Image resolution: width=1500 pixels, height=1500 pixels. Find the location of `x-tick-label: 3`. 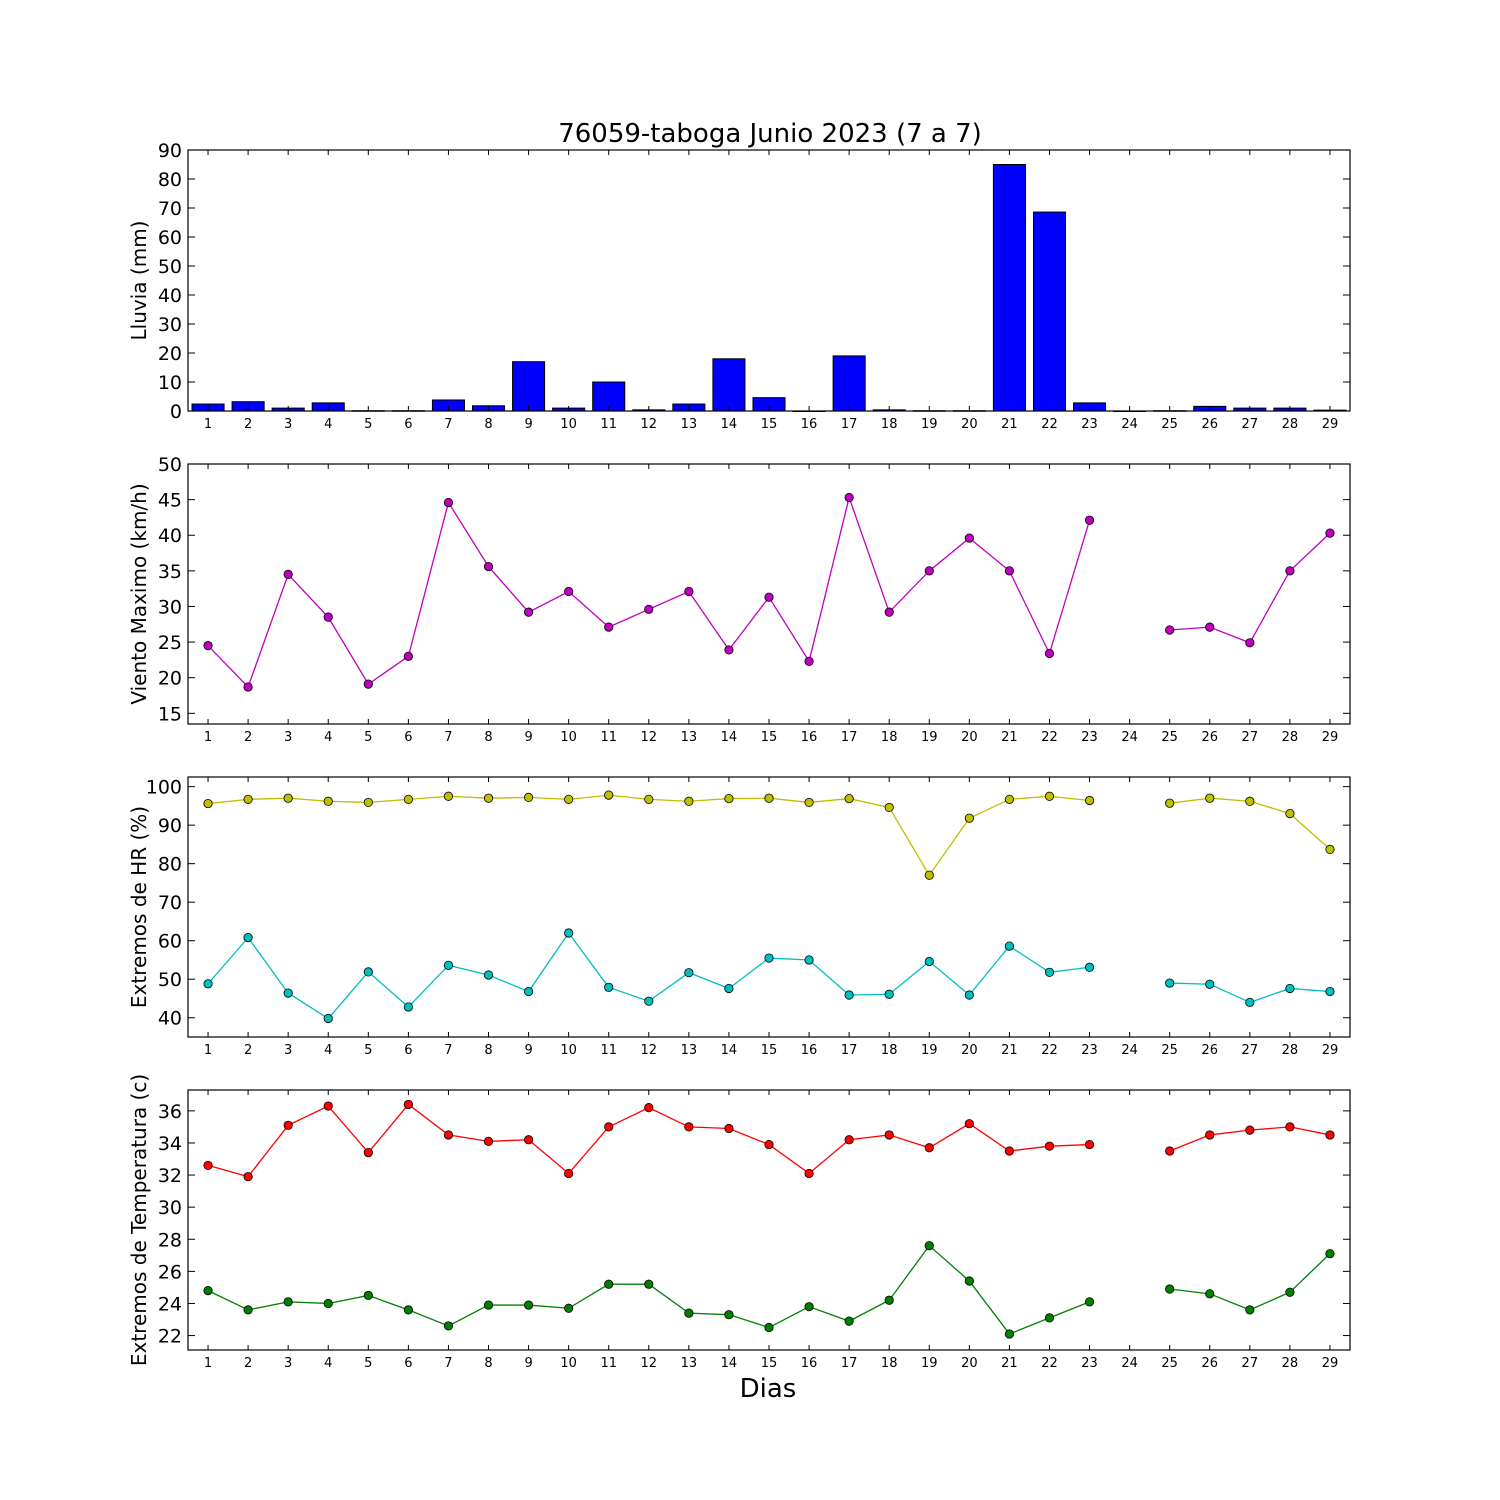

x-tick-label: 3 is located at coordinates (288, 1363).